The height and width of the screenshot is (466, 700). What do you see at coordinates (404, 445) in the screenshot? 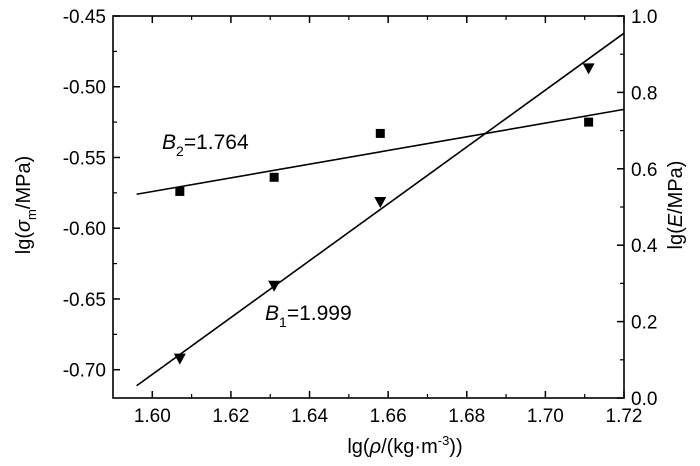
I see `x-axis-title: lg(ρ/(kg·m-3))` at bounding box center [404, 445].